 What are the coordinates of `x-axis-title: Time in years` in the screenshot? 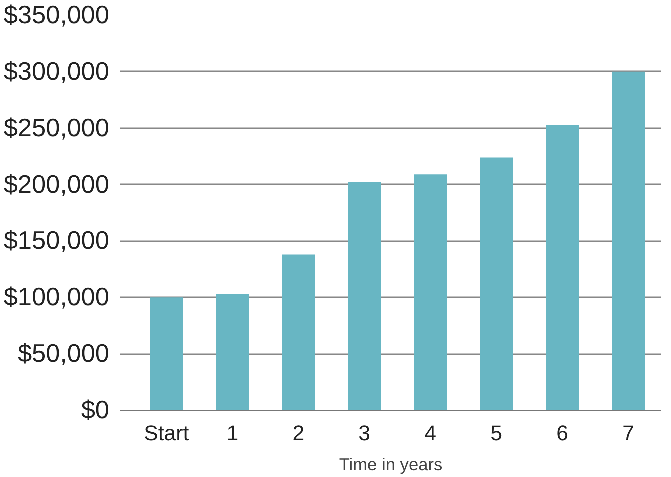 It's located at (391, 464).